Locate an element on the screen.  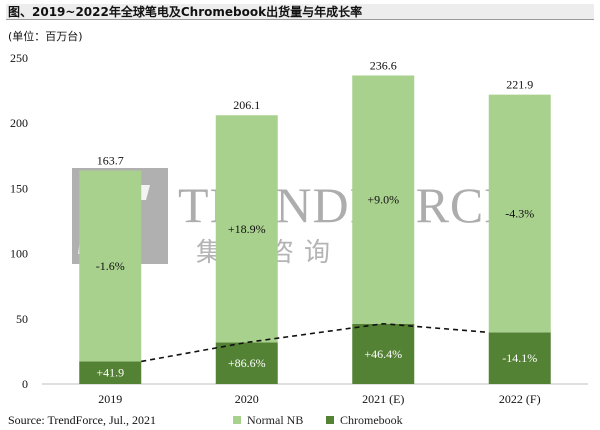
trend-line-path is located at coordinates (315, 342).